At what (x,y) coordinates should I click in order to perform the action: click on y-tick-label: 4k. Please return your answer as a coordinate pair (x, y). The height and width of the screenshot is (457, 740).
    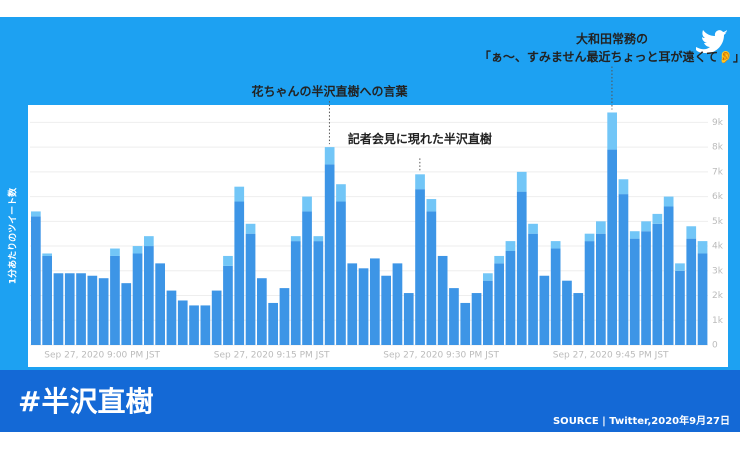
    Looking at the image, I should click on (718, 247).